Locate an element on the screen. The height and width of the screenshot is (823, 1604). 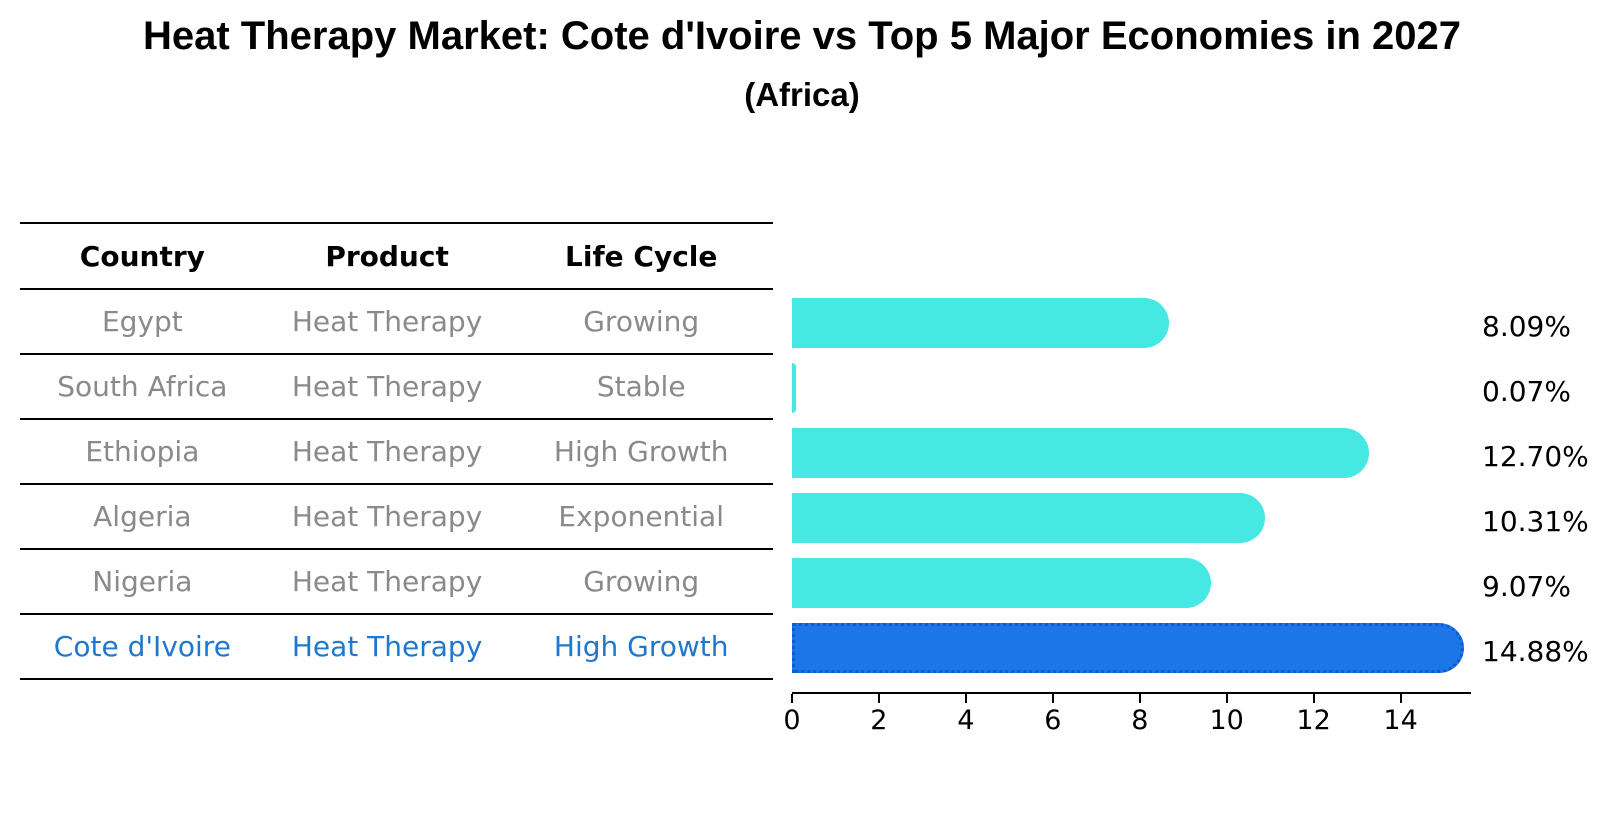
x-tick-label: 2 is located at coordinates (879, 720).